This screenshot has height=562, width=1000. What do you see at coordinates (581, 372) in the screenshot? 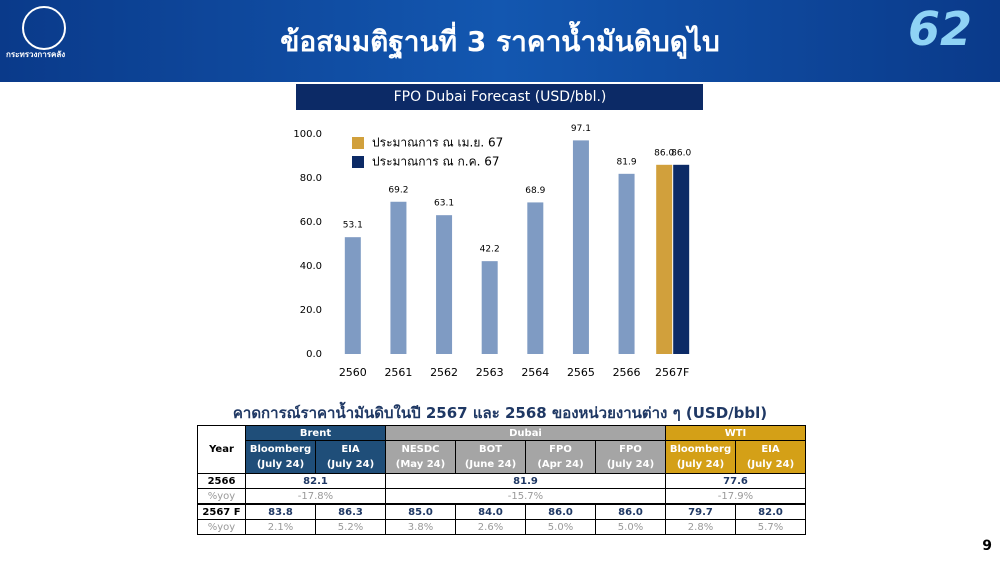
I see `x-tick-label: 2565` at bounding box center [581, 372].